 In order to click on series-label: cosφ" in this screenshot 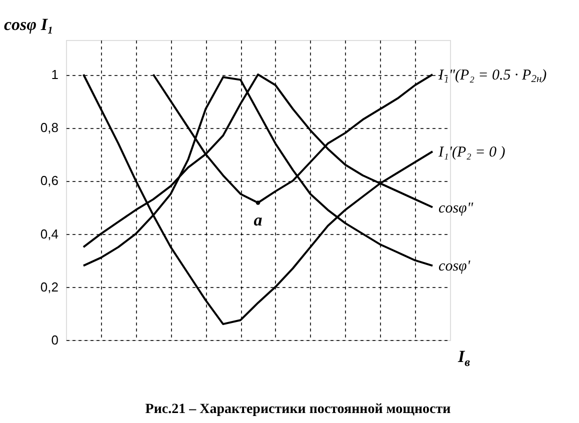, I will do `click(456, 208)`.